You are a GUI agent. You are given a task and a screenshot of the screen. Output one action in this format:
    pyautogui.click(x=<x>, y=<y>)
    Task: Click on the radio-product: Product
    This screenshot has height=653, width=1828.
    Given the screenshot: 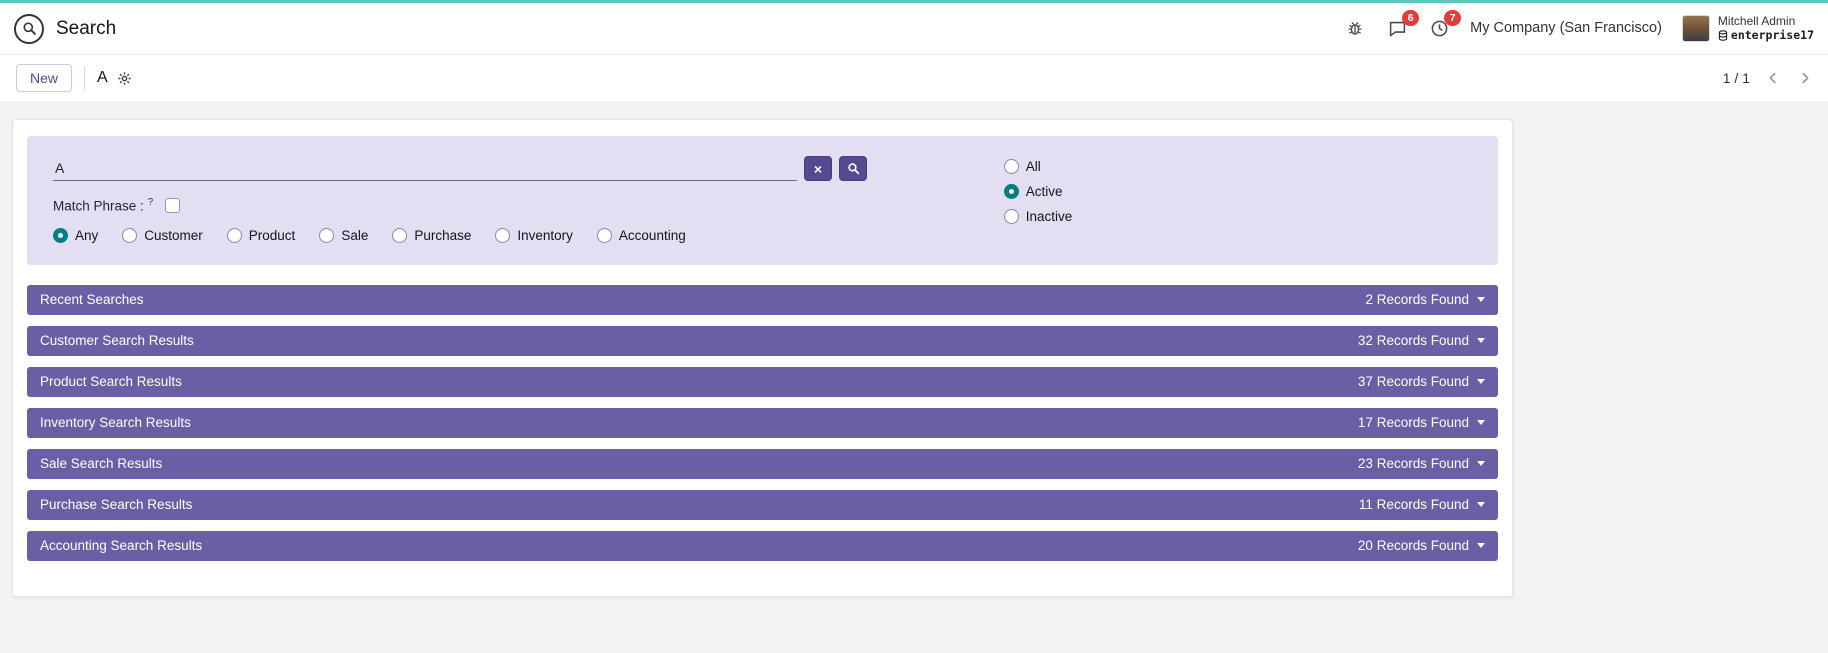 What is the action you would take?
    pyautogui.click(x=261, y=235)
    